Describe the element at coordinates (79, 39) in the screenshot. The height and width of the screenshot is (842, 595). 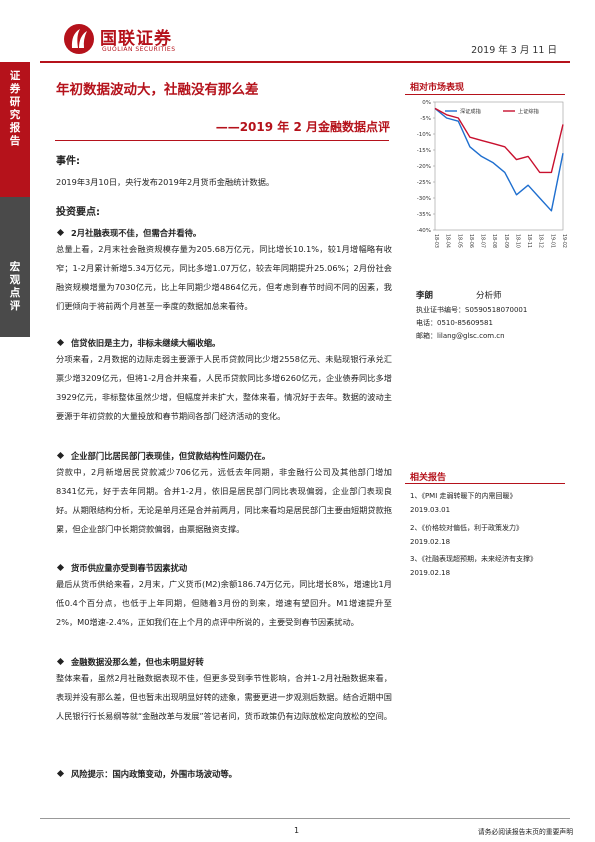
I see `logo-emblem-icon` at that location.